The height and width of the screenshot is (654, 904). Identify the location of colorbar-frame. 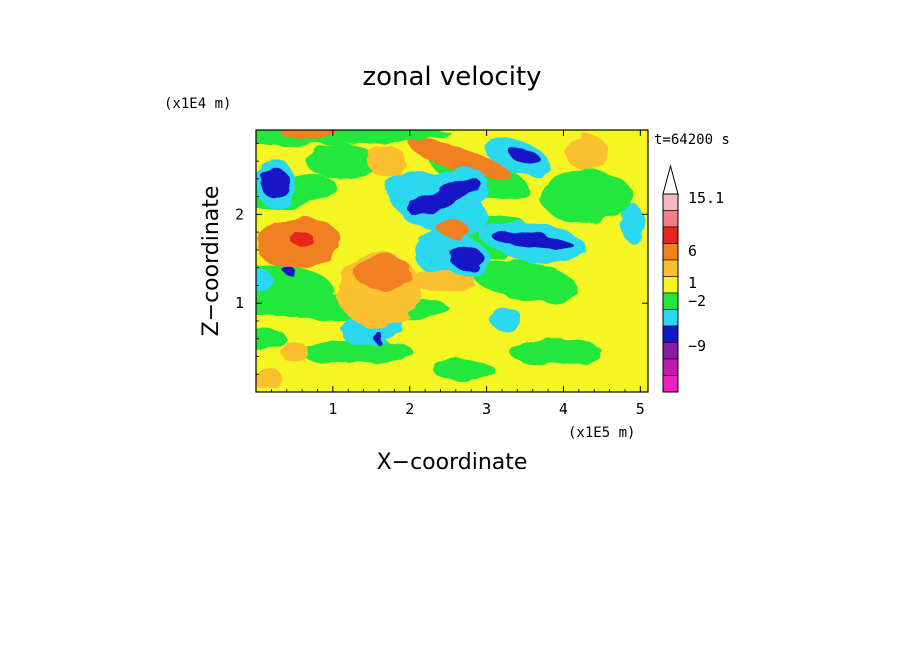
(670, 293).